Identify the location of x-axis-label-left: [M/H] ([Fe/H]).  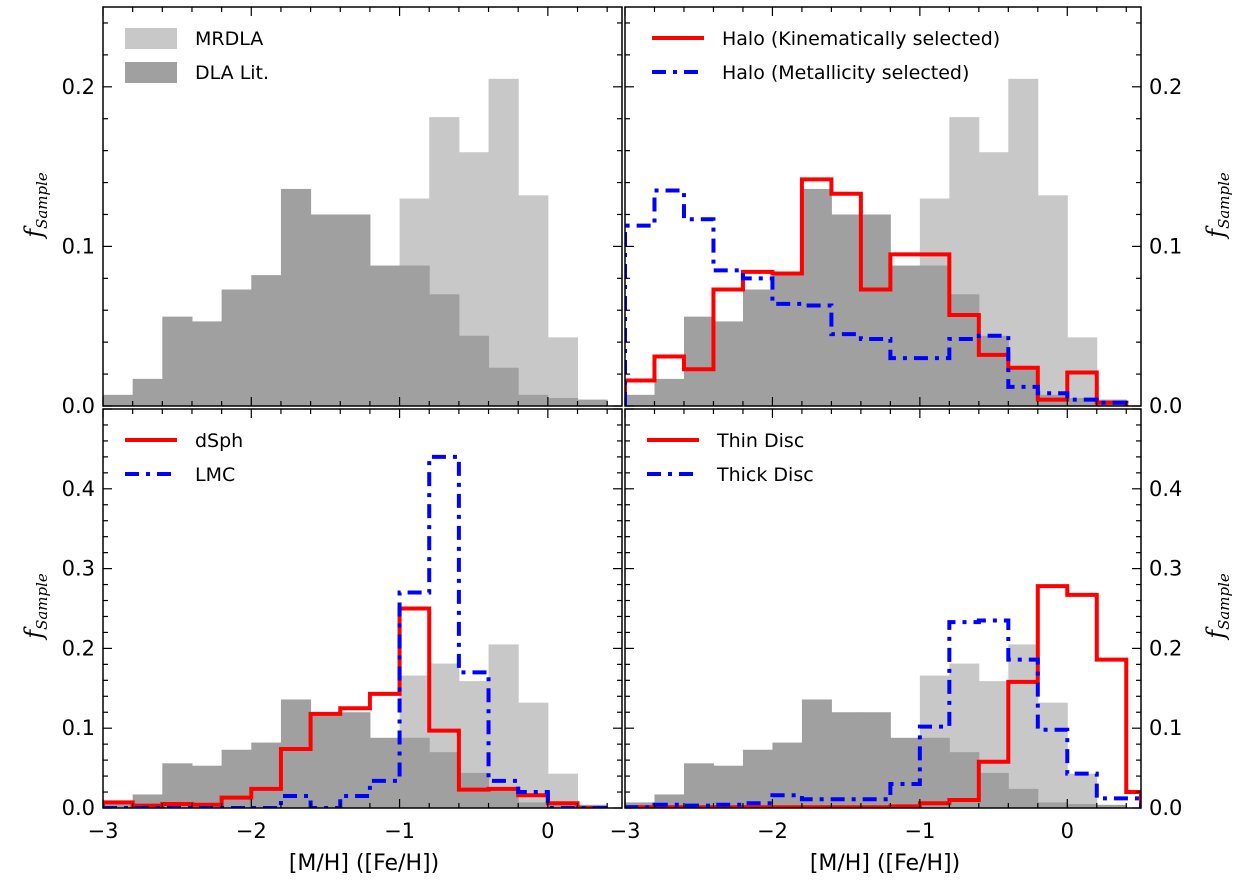
(364, 863).